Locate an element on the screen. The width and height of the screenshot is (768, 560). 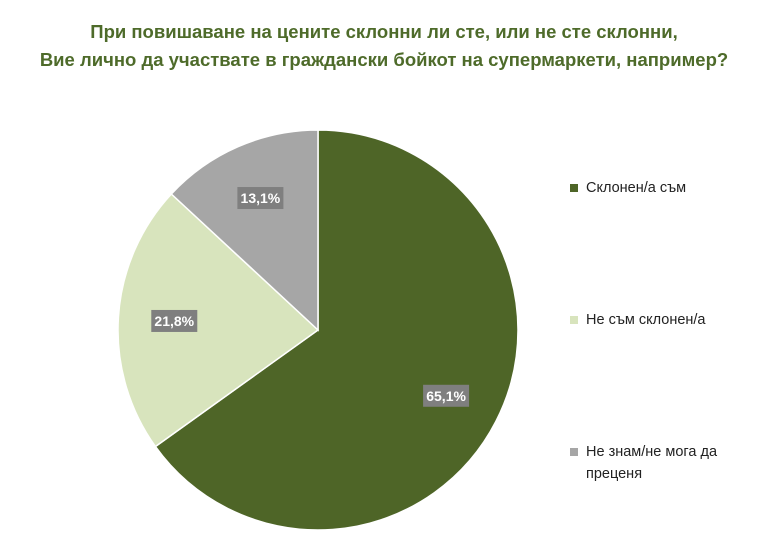
data-label-text: 65,1% is located at coordinates (446, 396).